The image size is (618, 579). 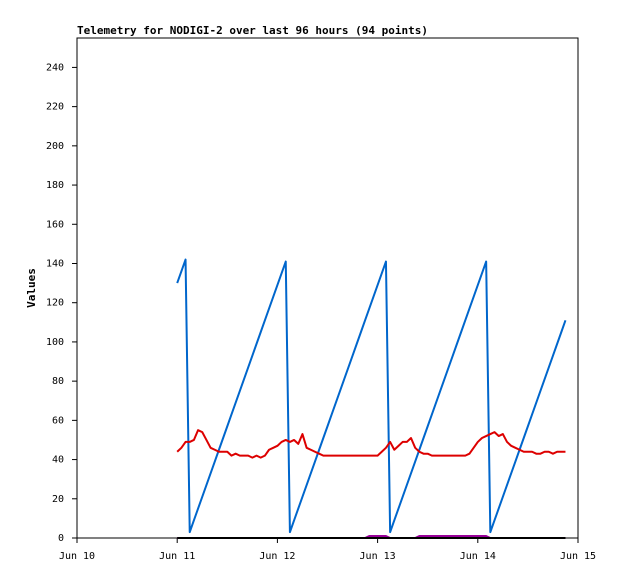 What do you see at coordinates (55, 342) in the screenshot?
I see `y-tick-label: 100` at bounding box center [55, 342].